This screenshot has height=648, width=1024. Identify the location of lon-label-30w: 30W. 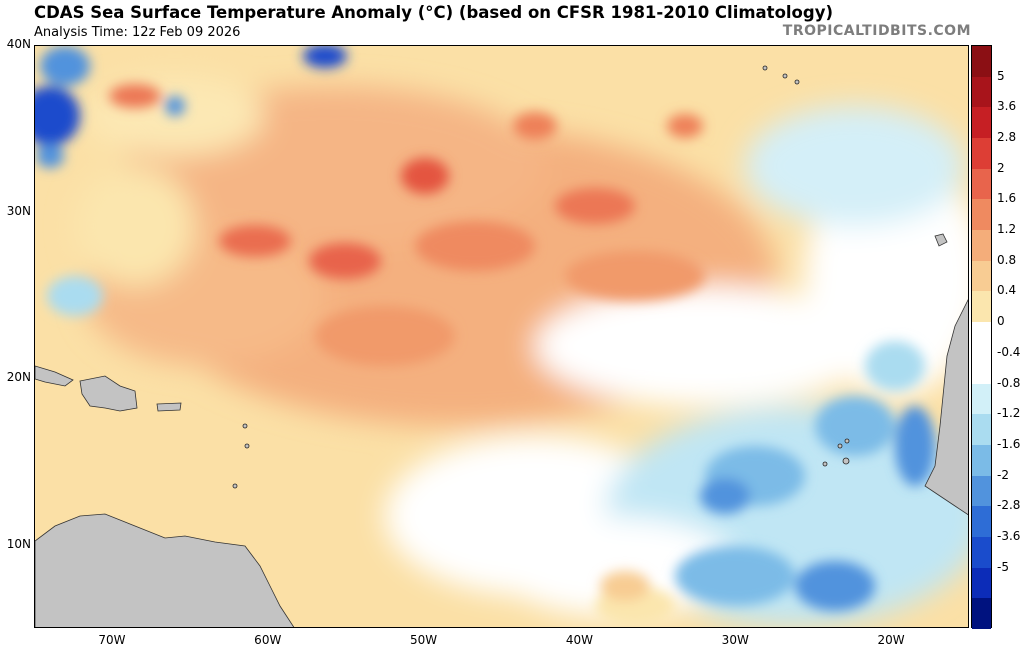
(735, 640).